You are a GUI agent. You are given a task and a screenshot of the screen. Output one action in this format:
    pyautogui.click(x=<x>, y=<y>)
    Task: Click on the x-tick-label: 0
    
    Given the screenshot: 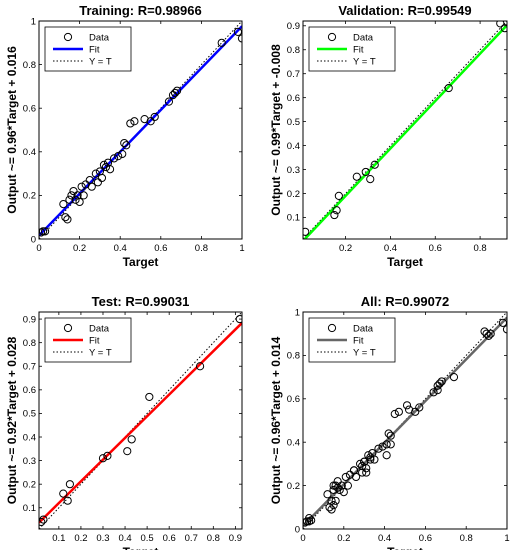 What is the action you would take?
    pyautogui.click(x=302, y=538)
    